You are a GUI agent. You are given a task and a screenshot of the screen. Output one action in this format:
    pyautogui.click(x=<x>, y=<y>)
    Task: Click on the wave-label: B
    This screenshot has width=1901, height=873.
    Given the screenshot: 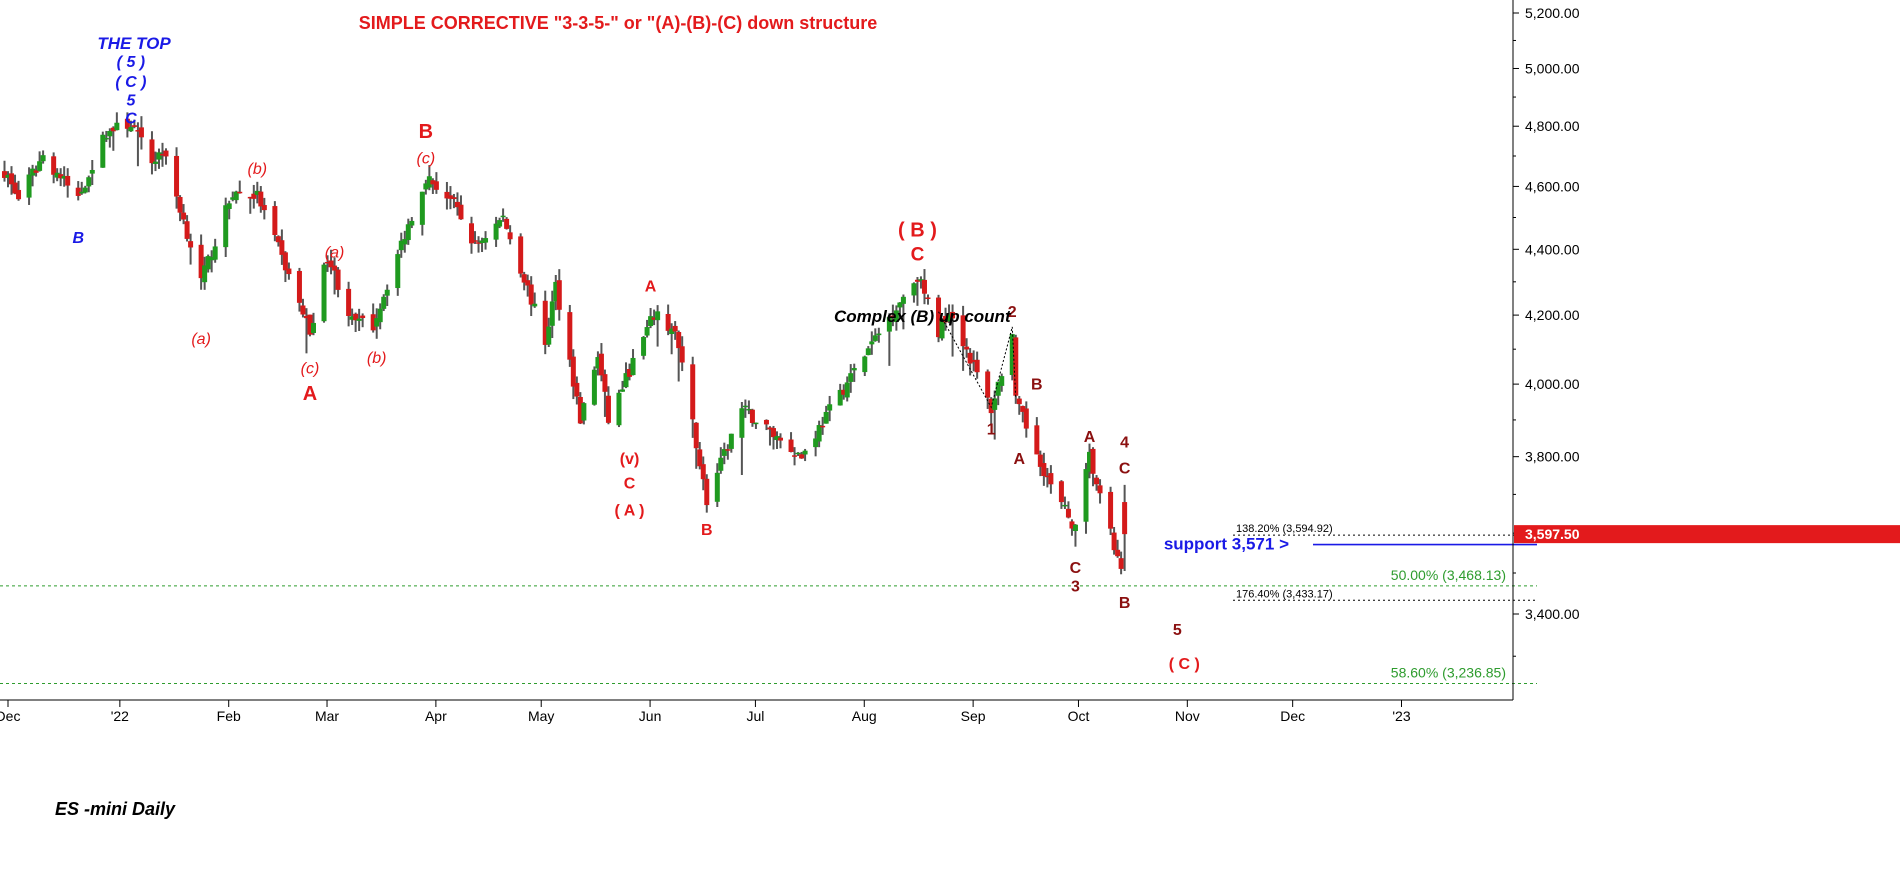 What is the action you would take?
    pyautogui.click(x=1125, y=603)
    